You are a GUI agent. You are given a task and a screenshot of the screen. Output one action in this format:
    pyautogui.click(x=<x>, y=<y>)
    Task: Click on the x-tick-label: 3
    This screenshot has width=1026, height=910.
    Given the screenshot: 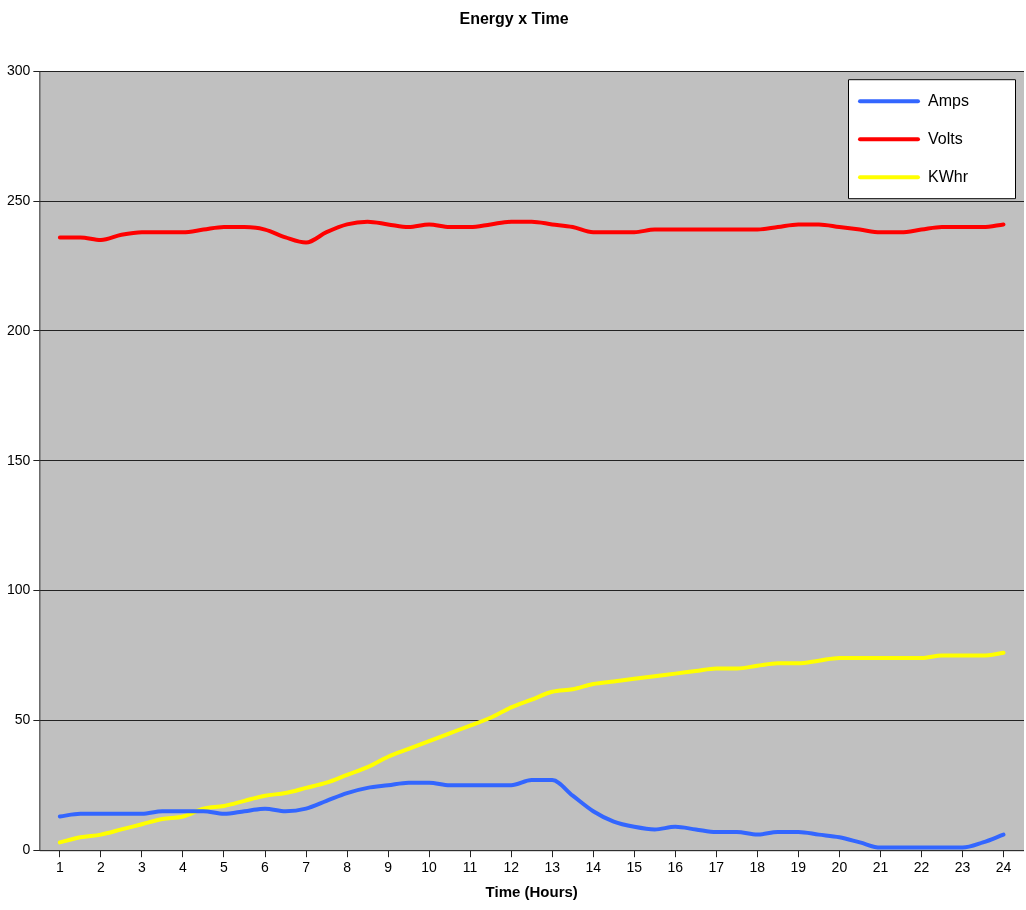 What is the action you would take?
    pyautogui.click(x=142, y=867)
    